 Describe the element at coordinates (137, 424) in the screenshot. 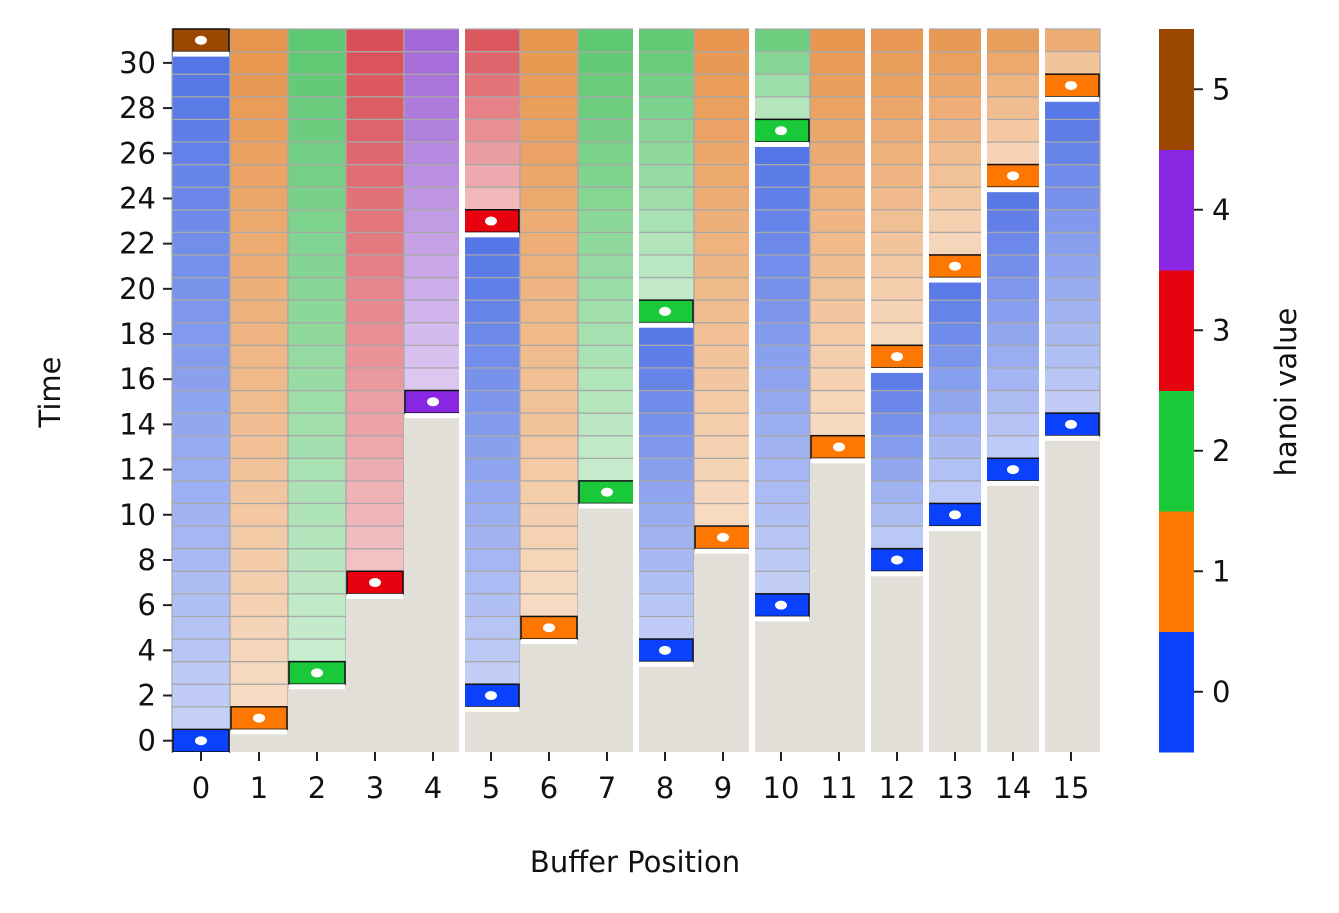

I see `y-tick-label: 14` at that location.